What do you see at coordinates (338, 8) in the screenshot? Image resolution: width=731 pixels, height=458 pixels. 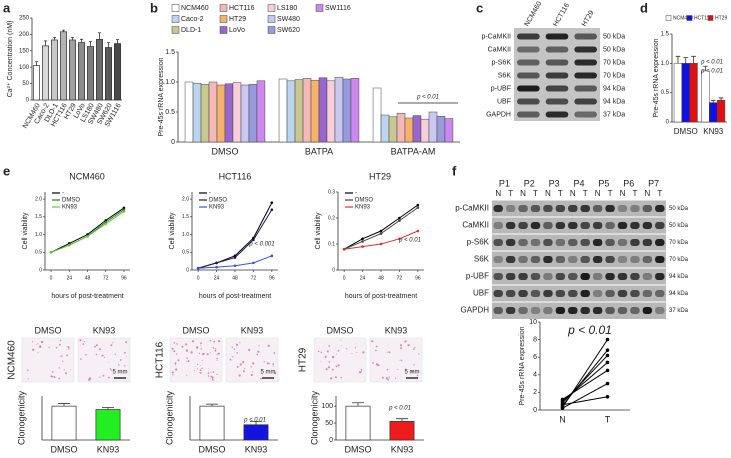 I see `legend-label: SW1116` at bounding box center [338, 8].